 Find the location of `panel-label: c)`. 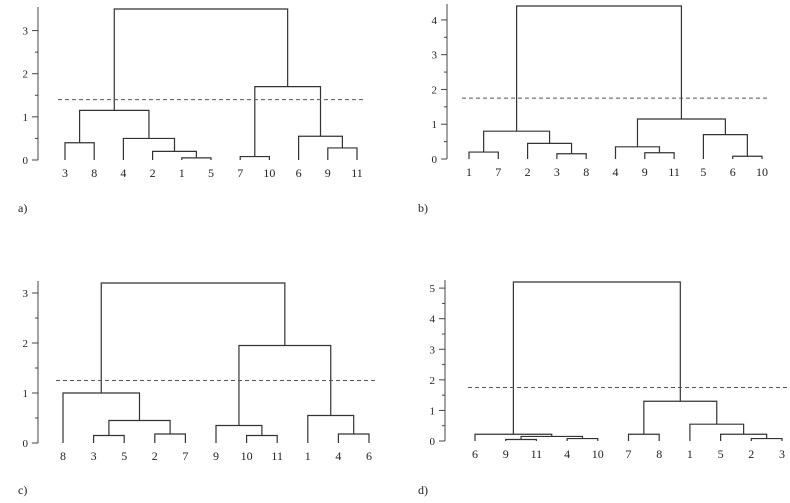

panel-label: c) is located at coordinates (22, 490).